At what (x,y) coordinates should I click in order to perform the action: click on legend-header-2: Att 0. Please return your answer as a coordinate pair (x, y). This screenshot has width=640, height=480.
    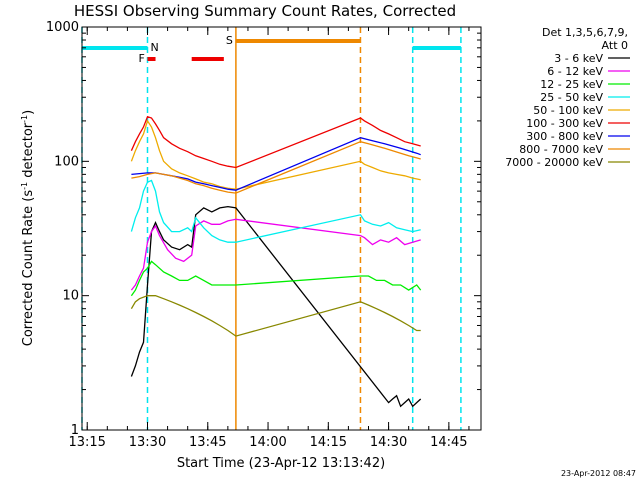
    Looking at the image, I should click on (615, 45).